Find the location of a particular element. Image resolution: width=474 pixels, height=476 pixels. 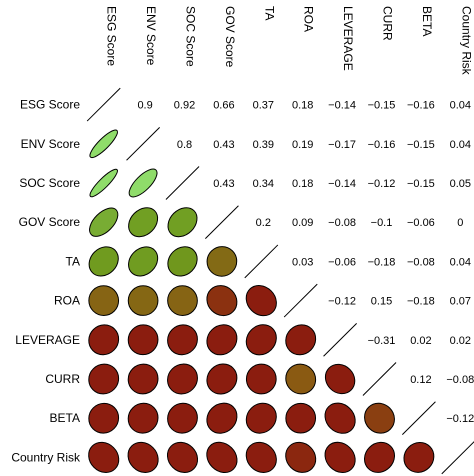

row-label: TA is located at coordinates (73, 261).